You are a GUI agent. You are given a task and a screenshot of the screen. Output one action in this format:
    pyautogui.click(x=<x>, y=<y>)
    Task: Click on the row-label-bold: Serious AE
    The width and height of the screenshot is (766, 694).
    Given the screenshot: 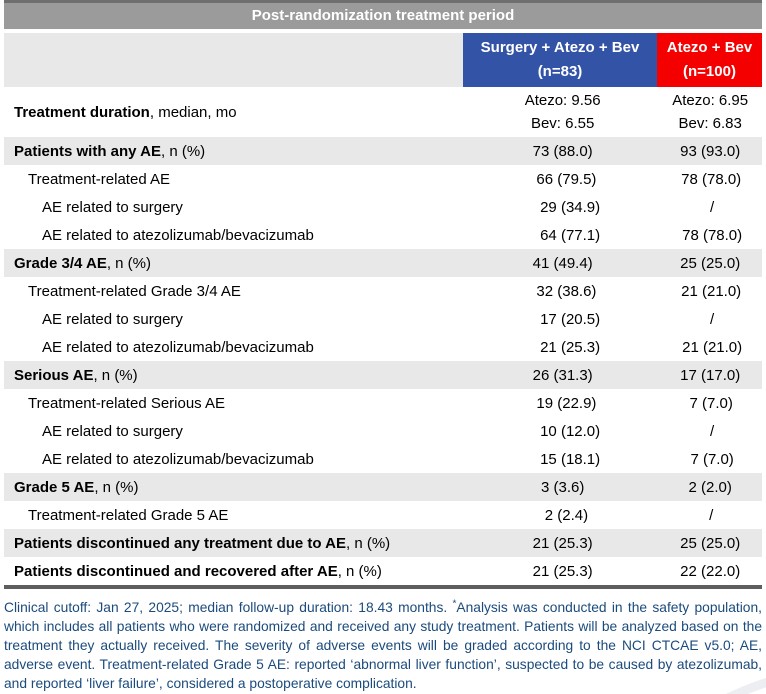 What is the action you would take?
    pyautogui.click(x=54, y=375)
    